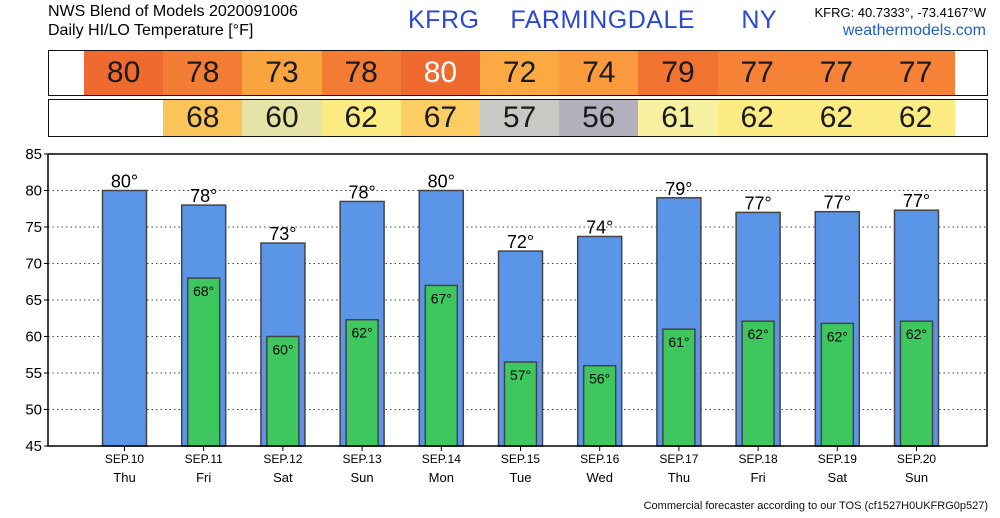  I want to click on x-tick-date: SEP.13, so click(362, 459).